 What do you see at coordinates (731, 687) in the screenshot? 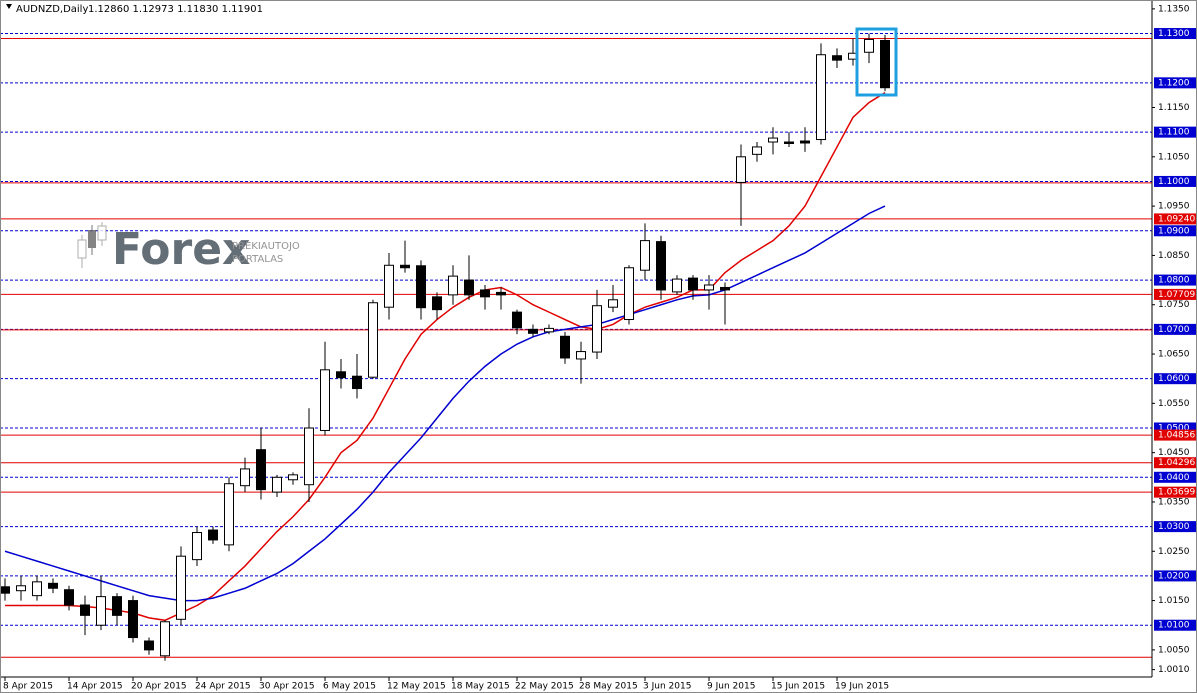
I see `x-tick-label: 9 Jun 2015` at bounding box center [731, 687].